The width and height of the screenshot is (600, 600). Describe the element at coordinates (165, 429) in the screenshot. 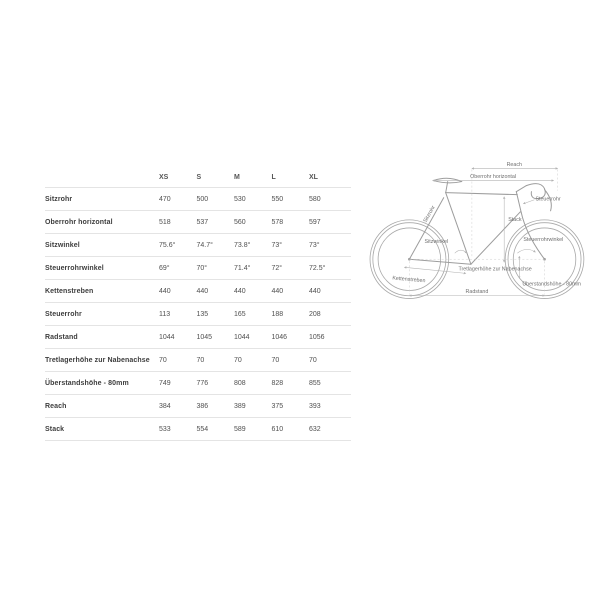

I see `geometry-value: 533` at that location.